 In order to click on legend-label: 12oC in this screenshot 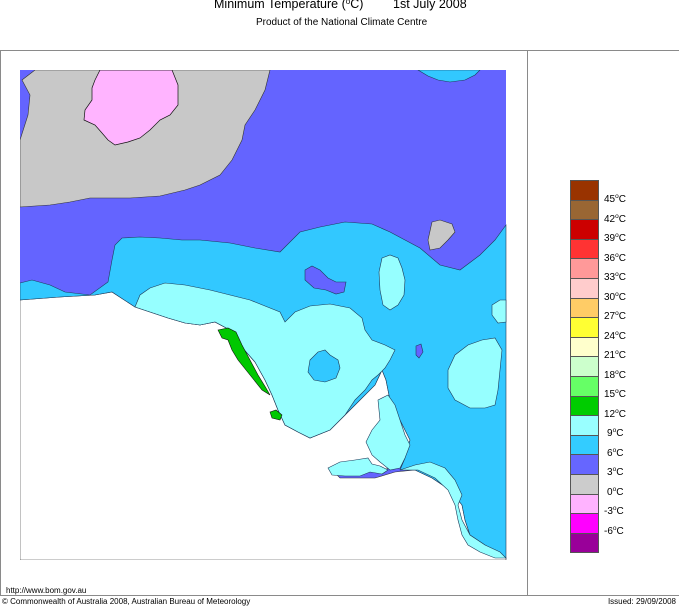, I will do `click(615, 414)`.